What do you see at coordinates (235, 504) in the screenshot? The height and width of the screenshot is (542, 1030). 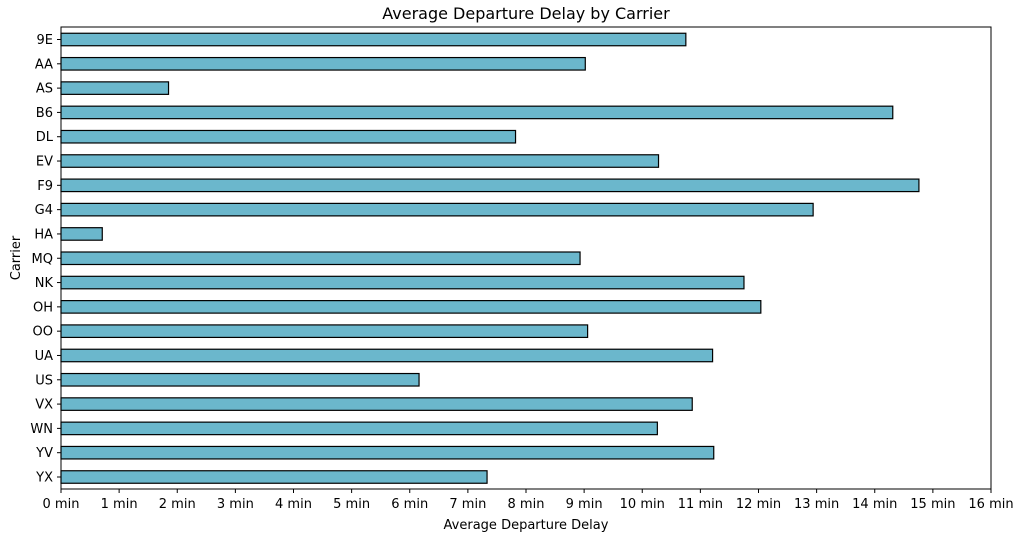 I see `x-tick-label-3: 3 min` at bounding box center [235, 504].